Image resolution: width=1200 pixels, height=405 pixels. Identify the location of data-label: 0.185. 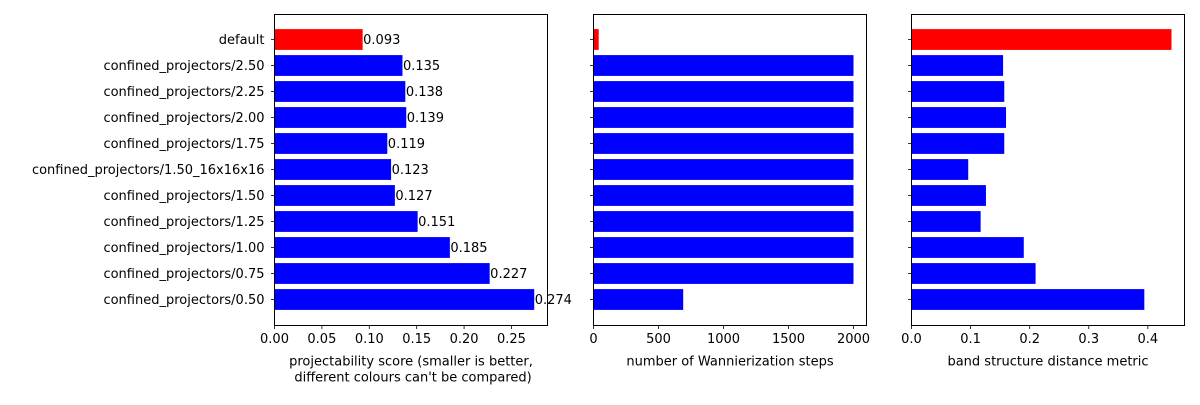
(468, 248).